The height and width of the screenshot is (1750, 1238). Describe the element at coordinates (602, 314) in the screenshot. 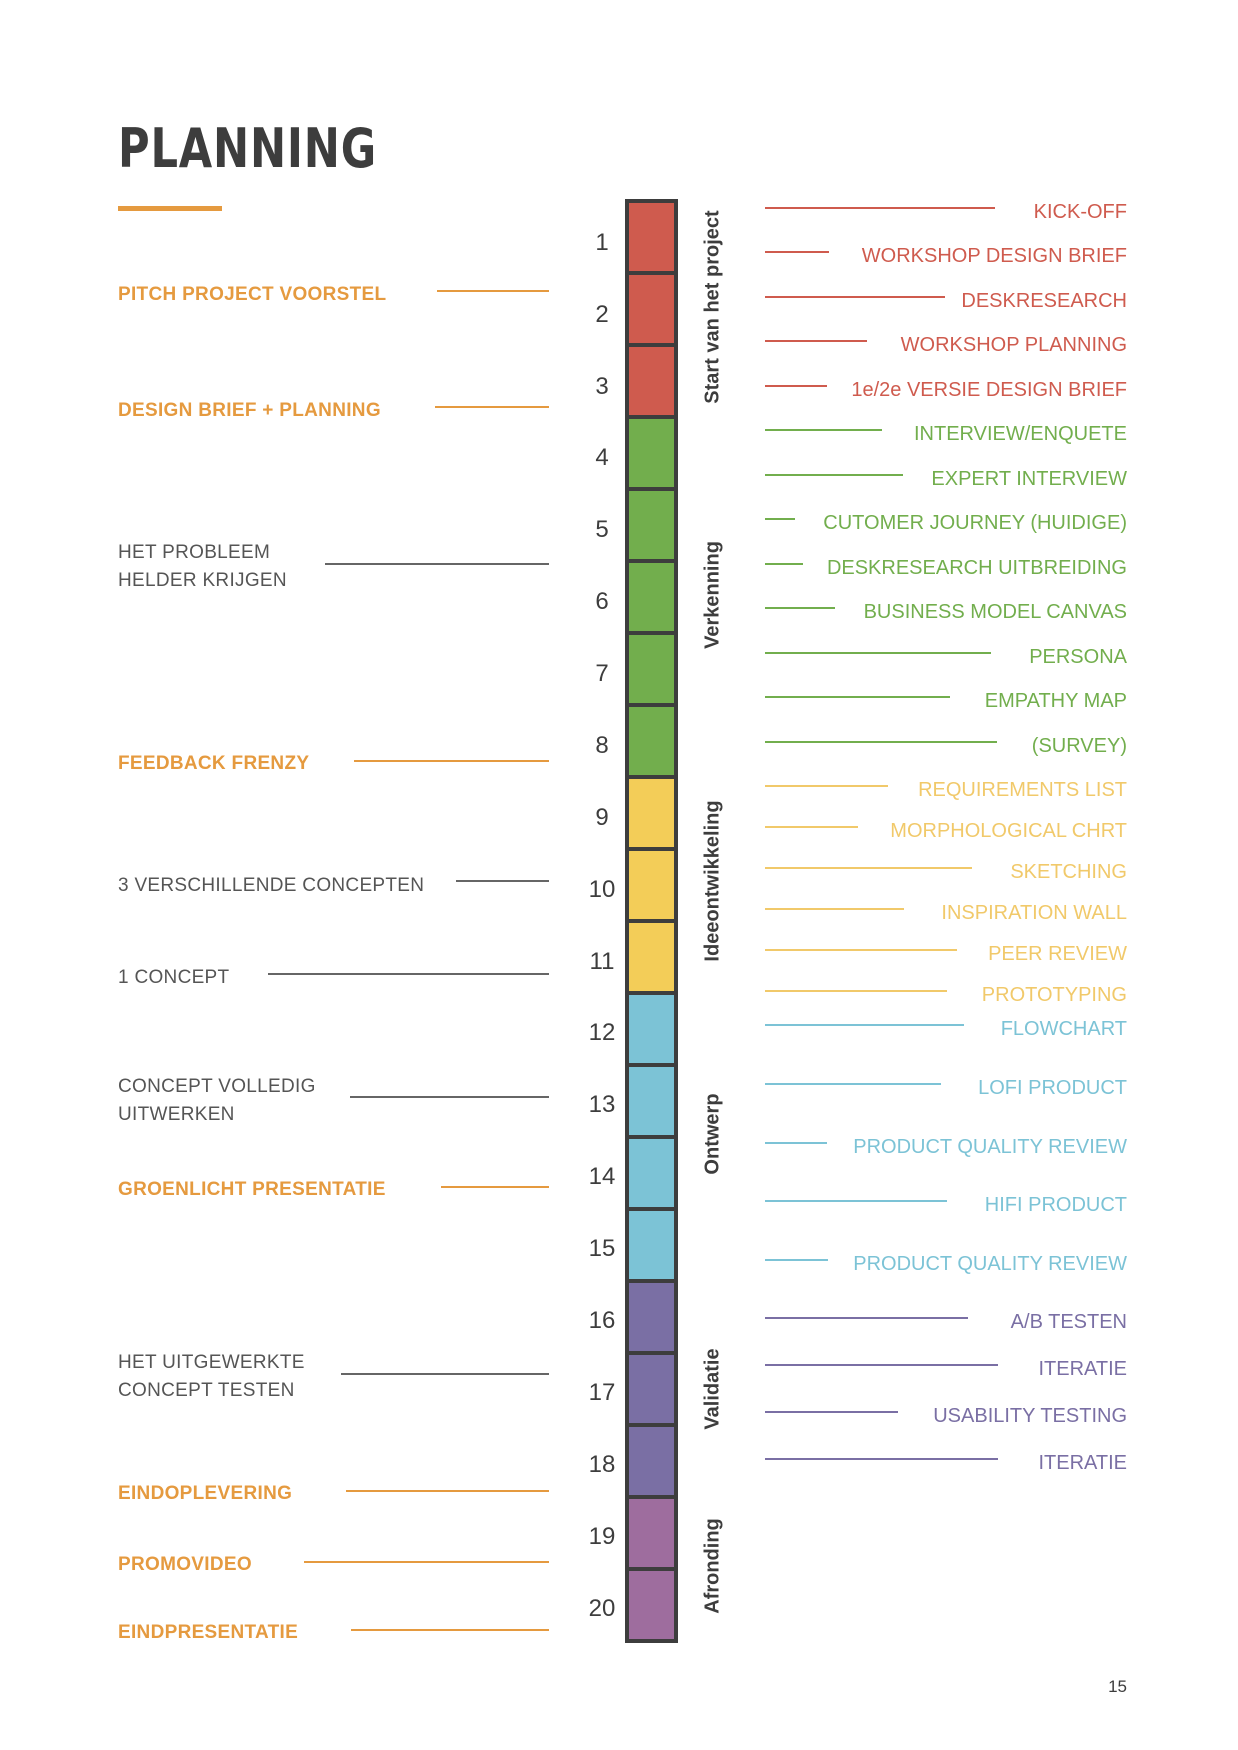

I see `week-number: 2` at that location.